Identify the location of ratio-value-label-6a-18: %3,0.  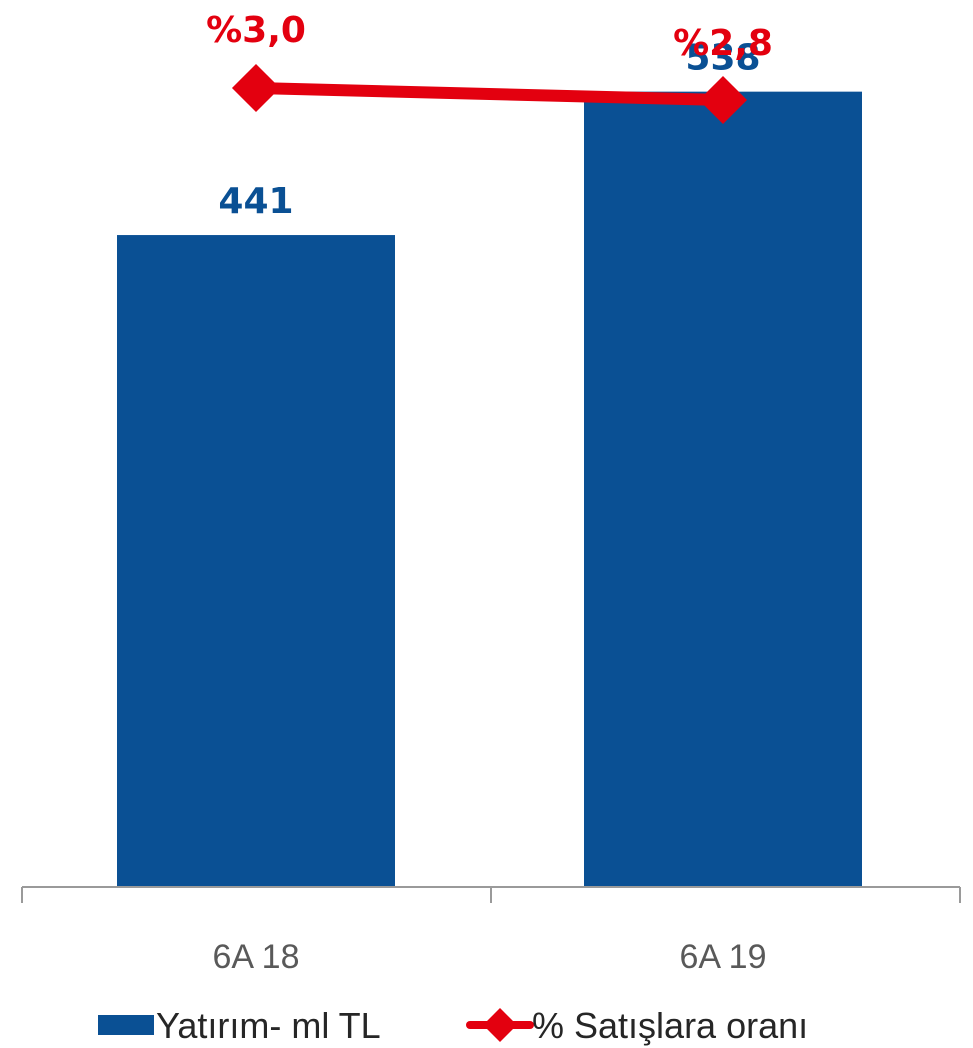
(256, 30).